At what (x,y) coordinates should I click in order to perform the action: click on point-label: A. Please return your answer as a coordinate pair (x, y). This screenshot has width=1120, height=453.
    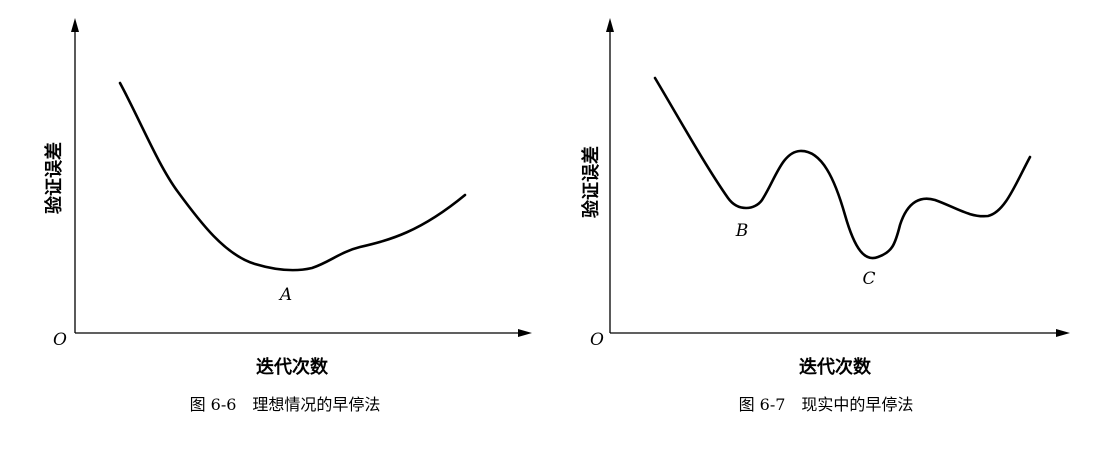
    Looking at the image, I should click on (285, 295).